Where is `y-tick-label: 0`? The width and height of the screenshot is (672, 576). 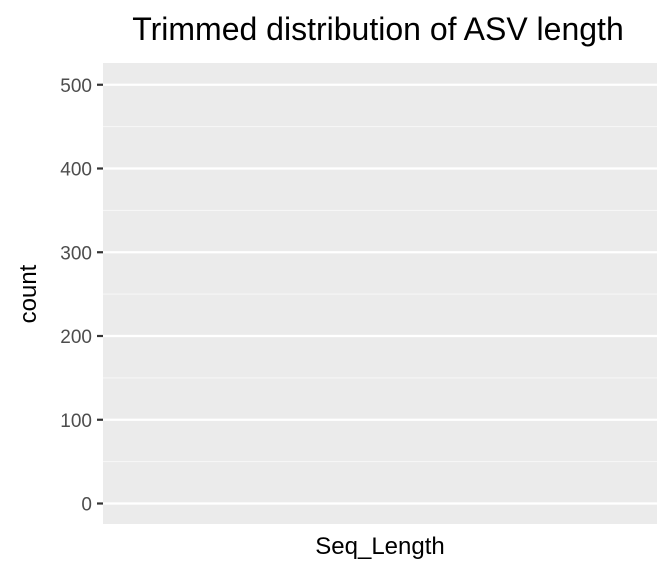
y-tick-label: 0 is located at coordinates (86, 505).